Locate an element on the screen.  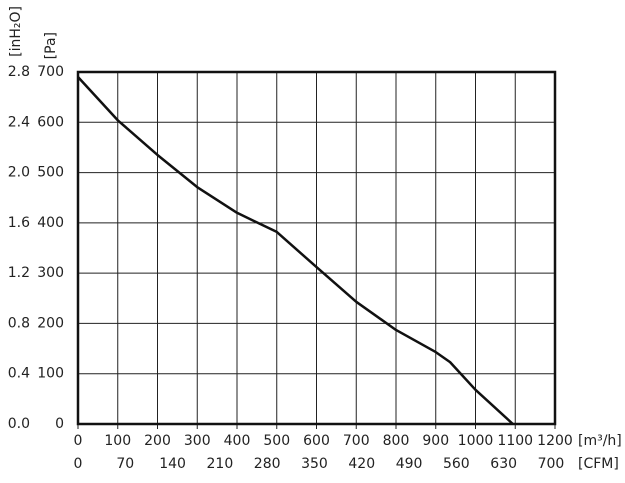
y2-tick-label: 1.2 is located at coordinates (19, 273).